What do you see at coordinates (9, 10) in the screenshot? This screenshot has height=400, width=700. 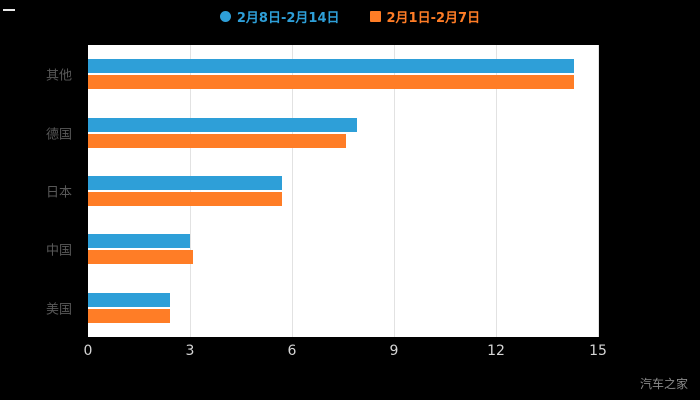 I see `top-left-mark` at bounding box center [9, 10].